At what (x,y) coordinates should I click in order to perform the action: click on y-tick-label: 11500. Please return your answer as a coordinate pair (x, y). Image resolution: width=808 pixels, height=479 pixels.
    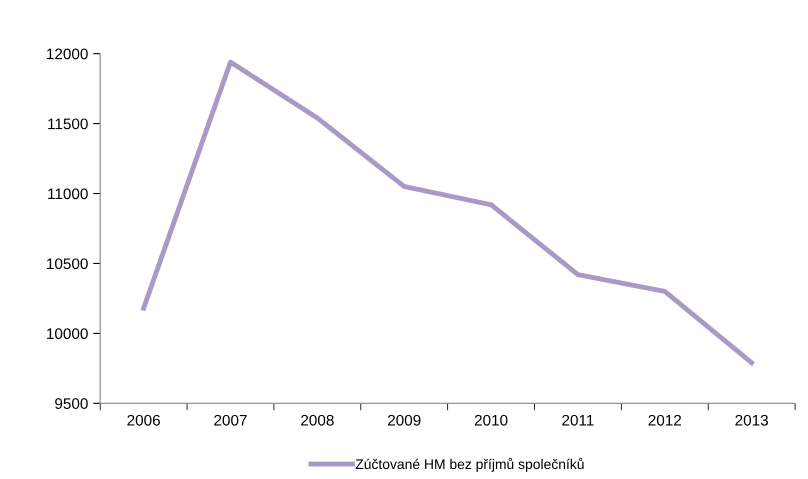
    Looking at the image, I should click on (68, 124).